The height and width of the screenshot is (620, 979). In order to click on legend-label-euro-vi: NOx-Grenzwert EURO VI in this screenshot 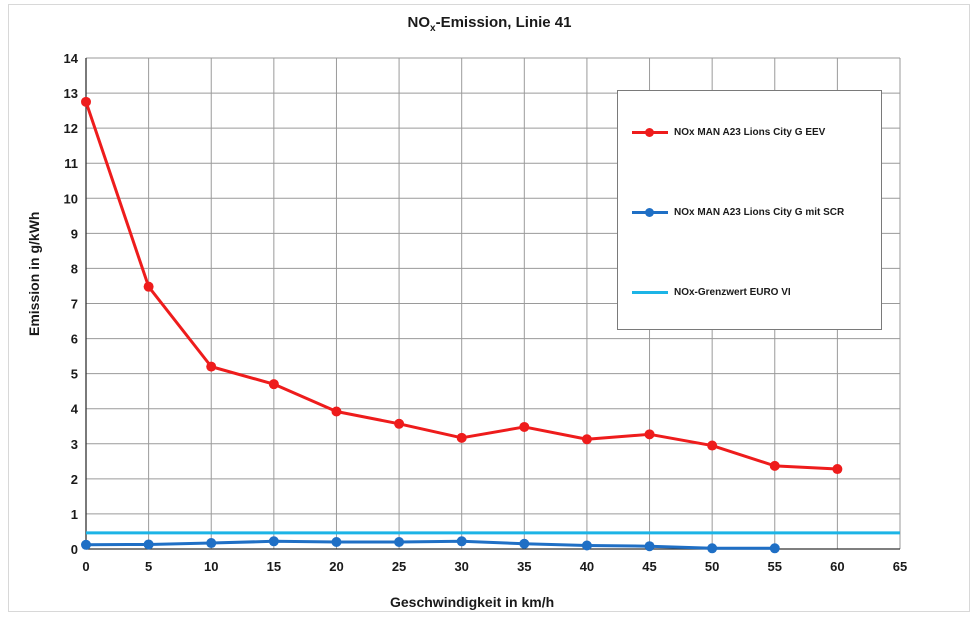, I will do `click(732, 292)`.